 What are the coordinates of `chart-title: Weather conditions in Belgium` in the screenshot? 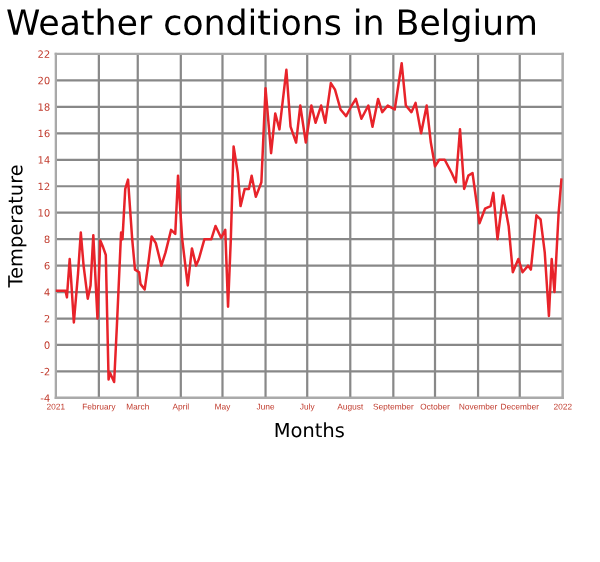 It's located at (271, 25).